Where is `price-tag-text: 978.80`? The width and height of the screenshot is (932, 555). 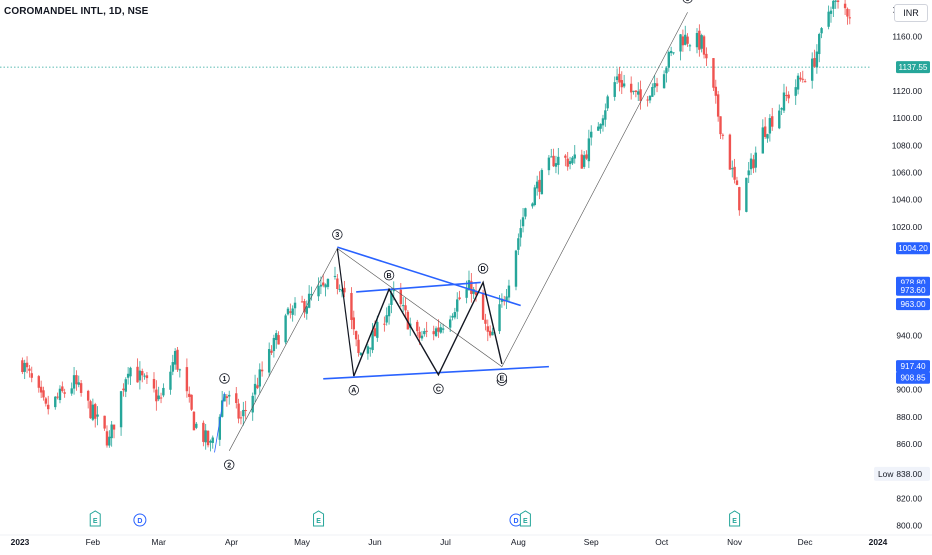 price-tag-text: 978.80 is located at coordinates (912, 283).